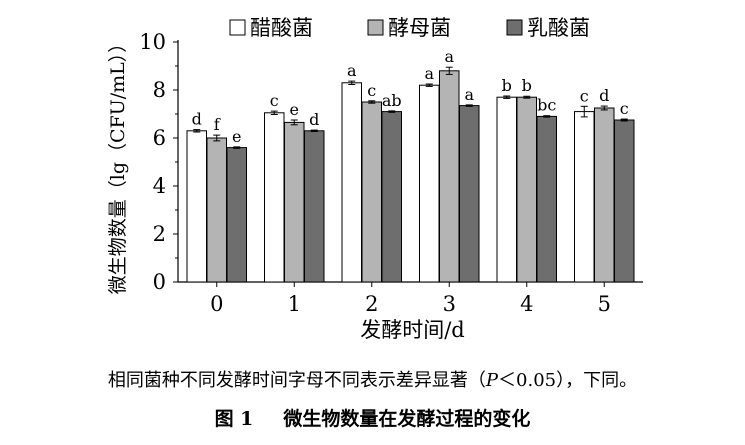 The image size is (745, 445). I want to click on x-tick-label: 5, so click(604, 304).